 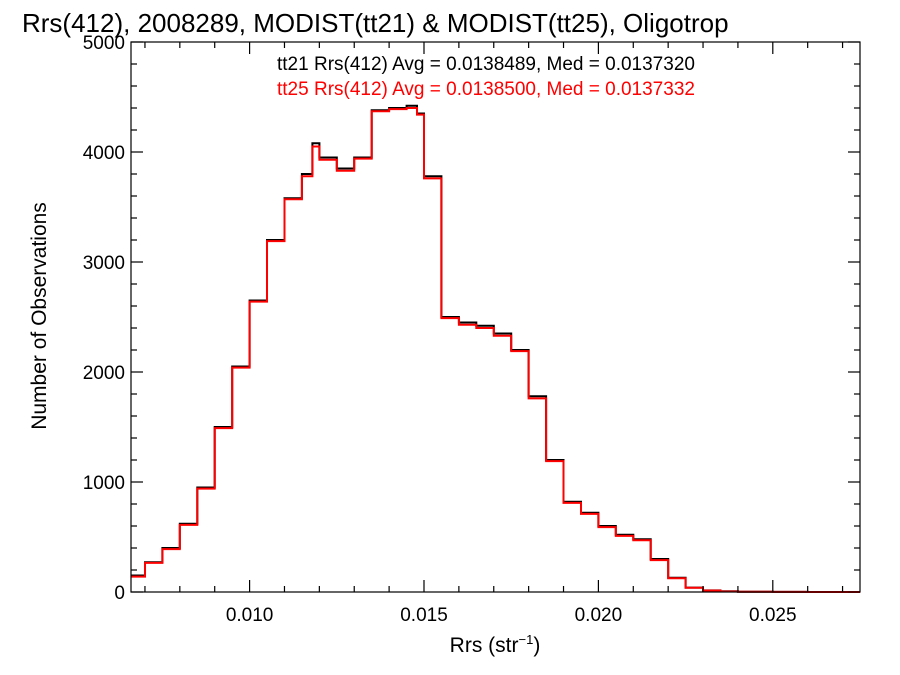 I want to click on x-tick-label: 0.010, so click(x=250, y=615).